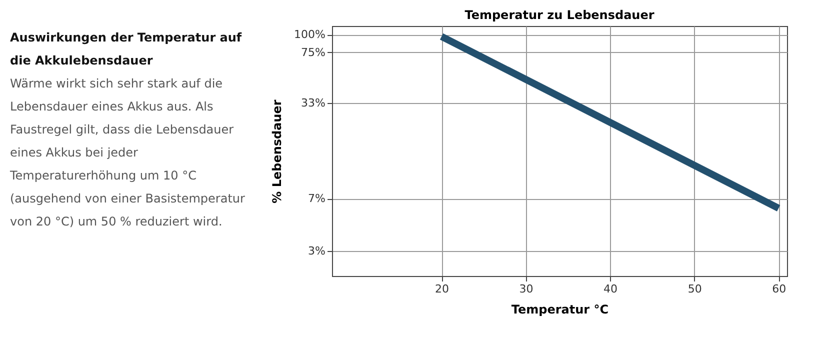  I want to click on y-tick-label: 100%, so click(310, 35).